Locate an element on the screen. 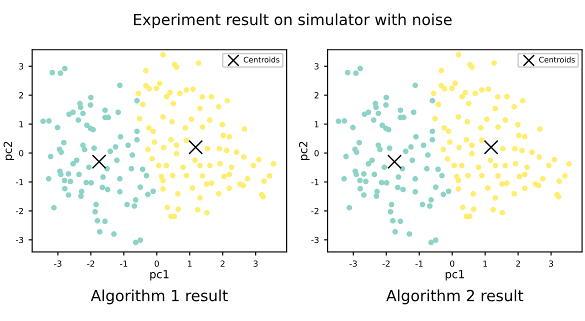  chart-title: Experiment result on simulator with noise is located at coordinates (293, 20).